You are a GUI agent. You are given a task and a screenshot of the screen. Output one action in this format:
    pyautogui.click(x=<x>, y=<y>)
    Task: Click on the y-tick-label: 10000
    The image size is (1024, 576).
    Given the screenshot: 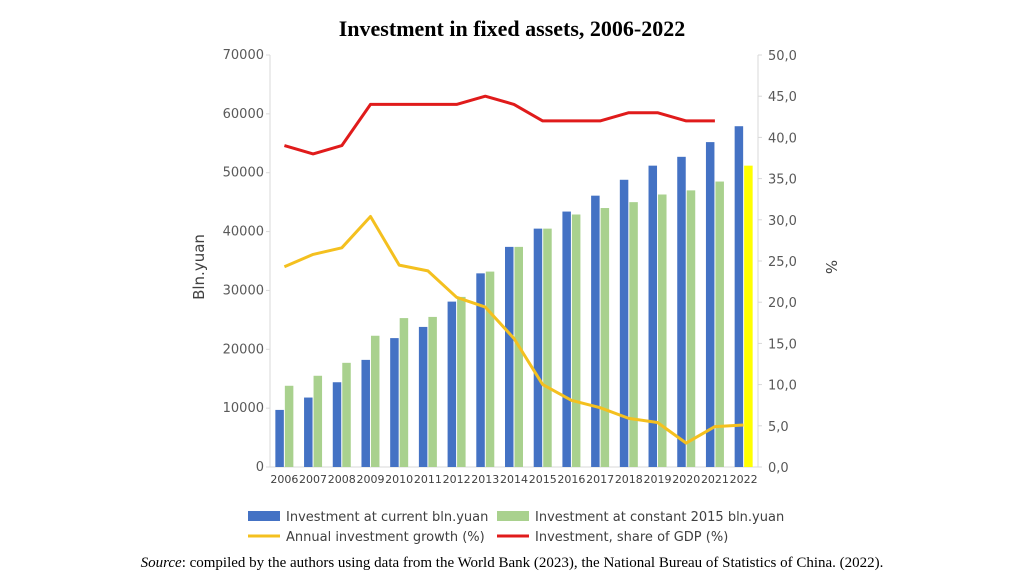 What is the action you would take?
    pyautogui.click(x=243, y=408)
    